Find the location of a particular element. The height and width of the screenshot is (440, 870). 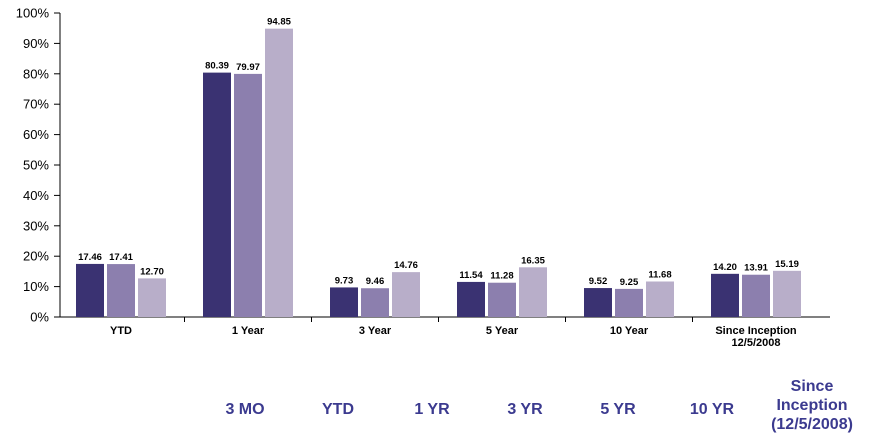

bar-value-label: 16.35 is located at coordinates (533, 260).